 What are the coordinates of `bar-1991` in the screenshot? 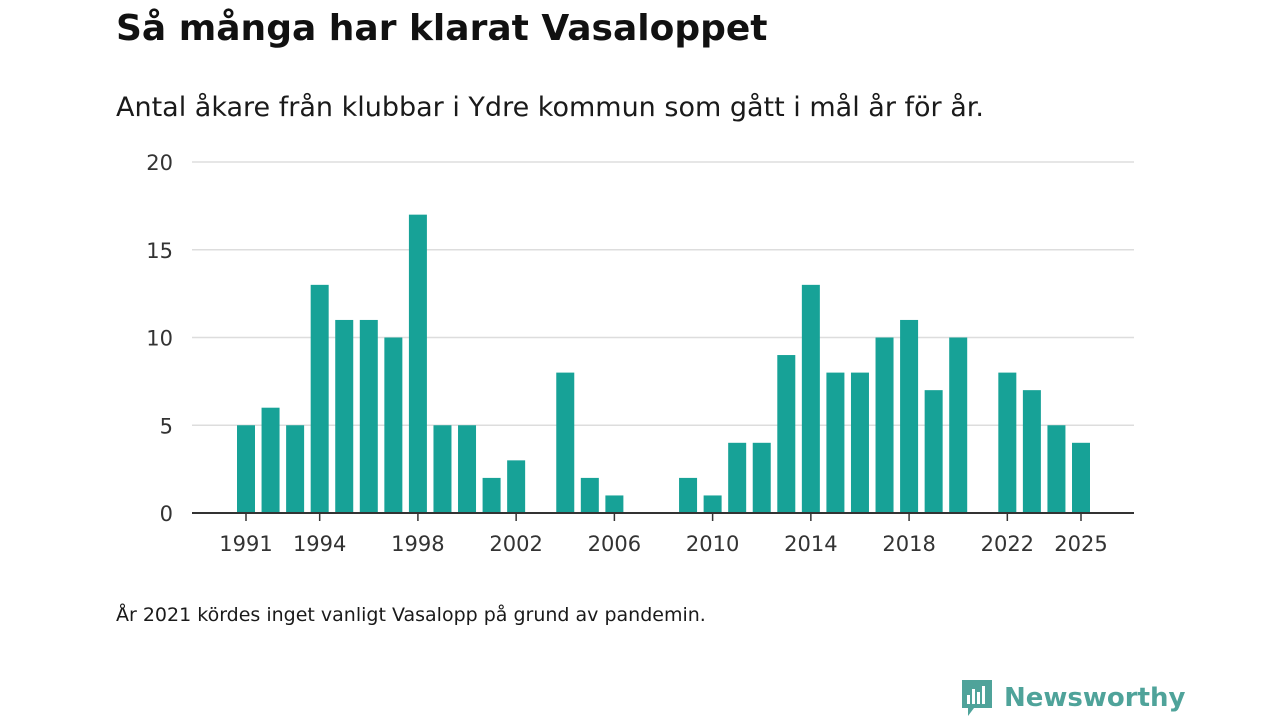 It's located at (246, 469).